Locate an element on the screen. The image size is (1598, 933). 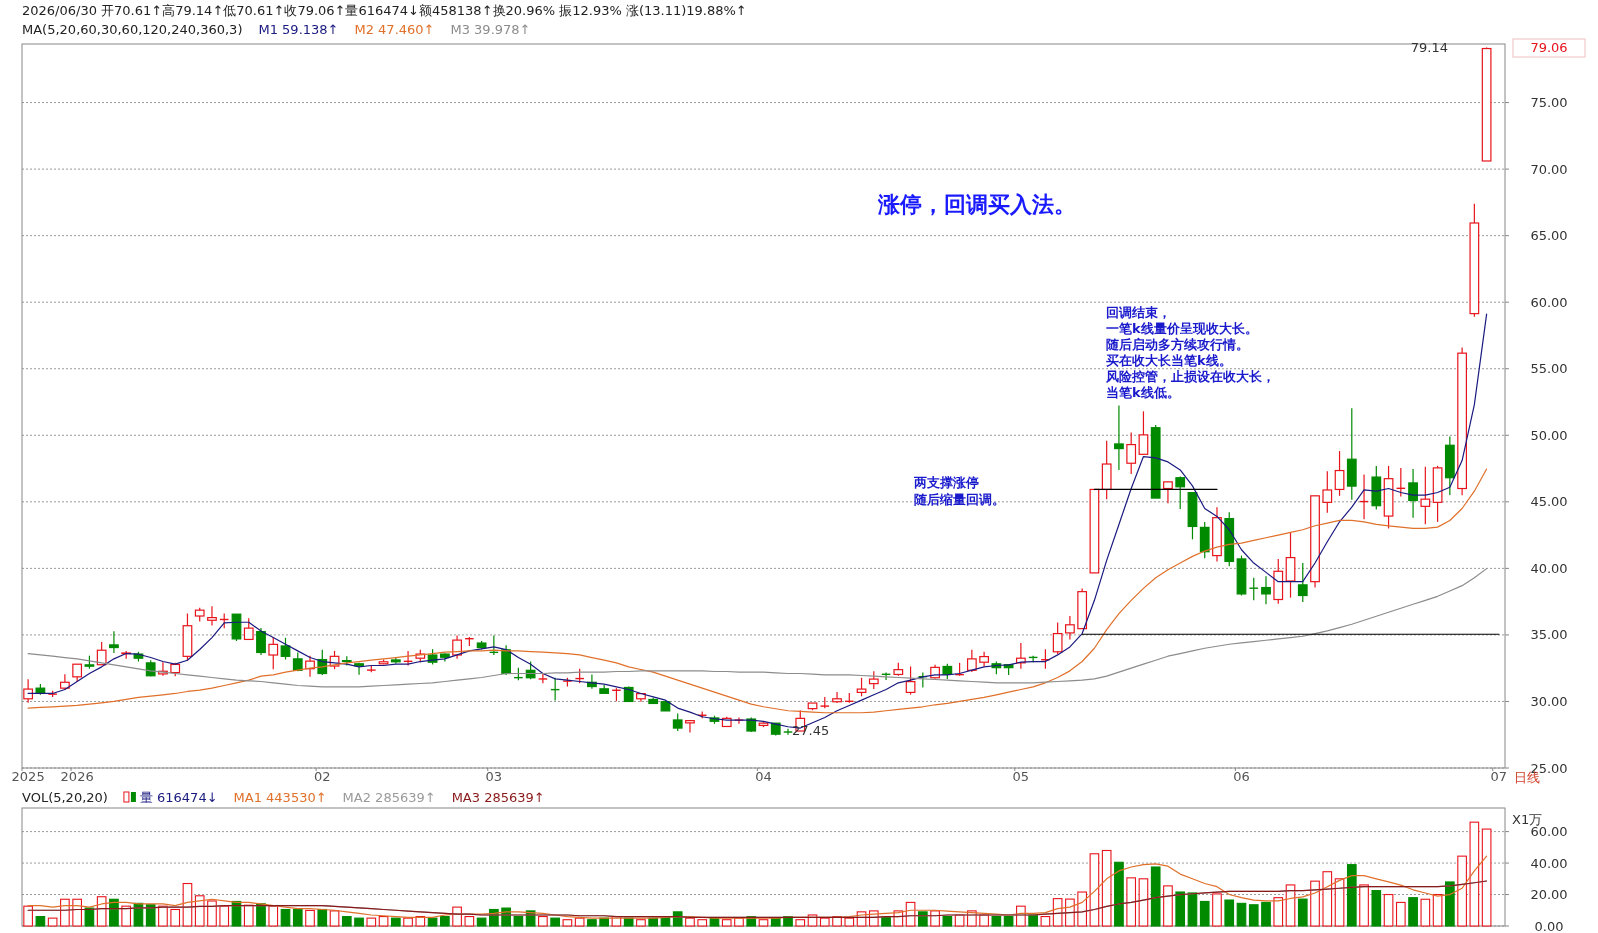
annotation: 涨停，回调买入法。 is located at coordinates (976, 204).